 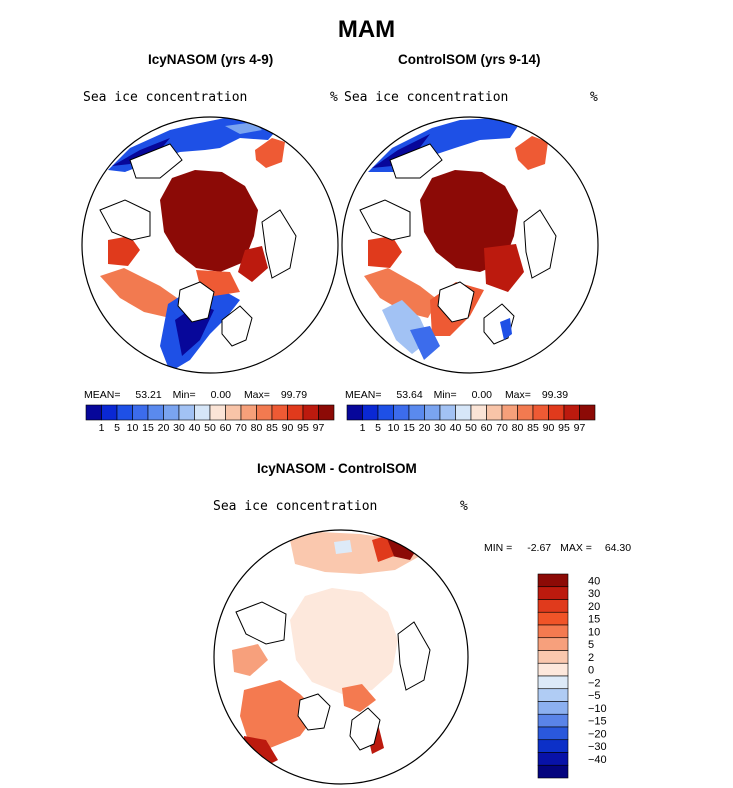 I want to click on land-baltic-ice, so click(x=506, y=329).